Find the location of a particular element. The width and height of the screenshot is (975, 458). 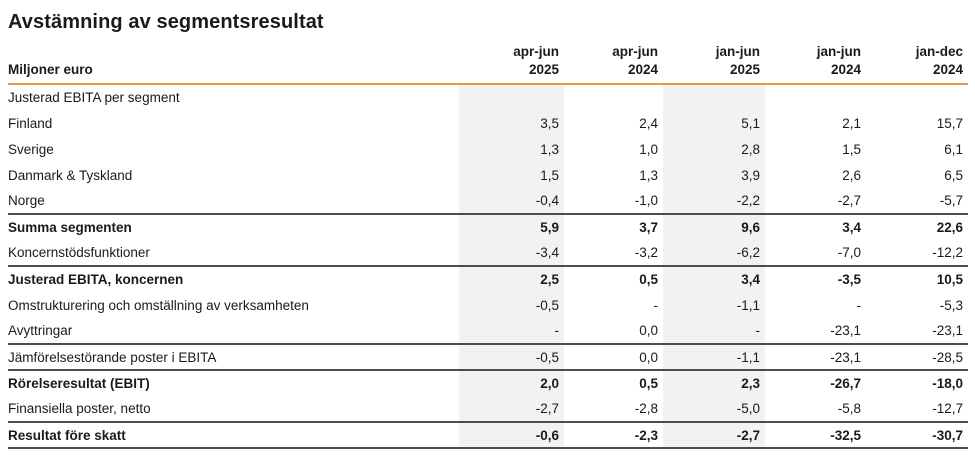

column-period: jan-dec is located at coordinates (939, 51).